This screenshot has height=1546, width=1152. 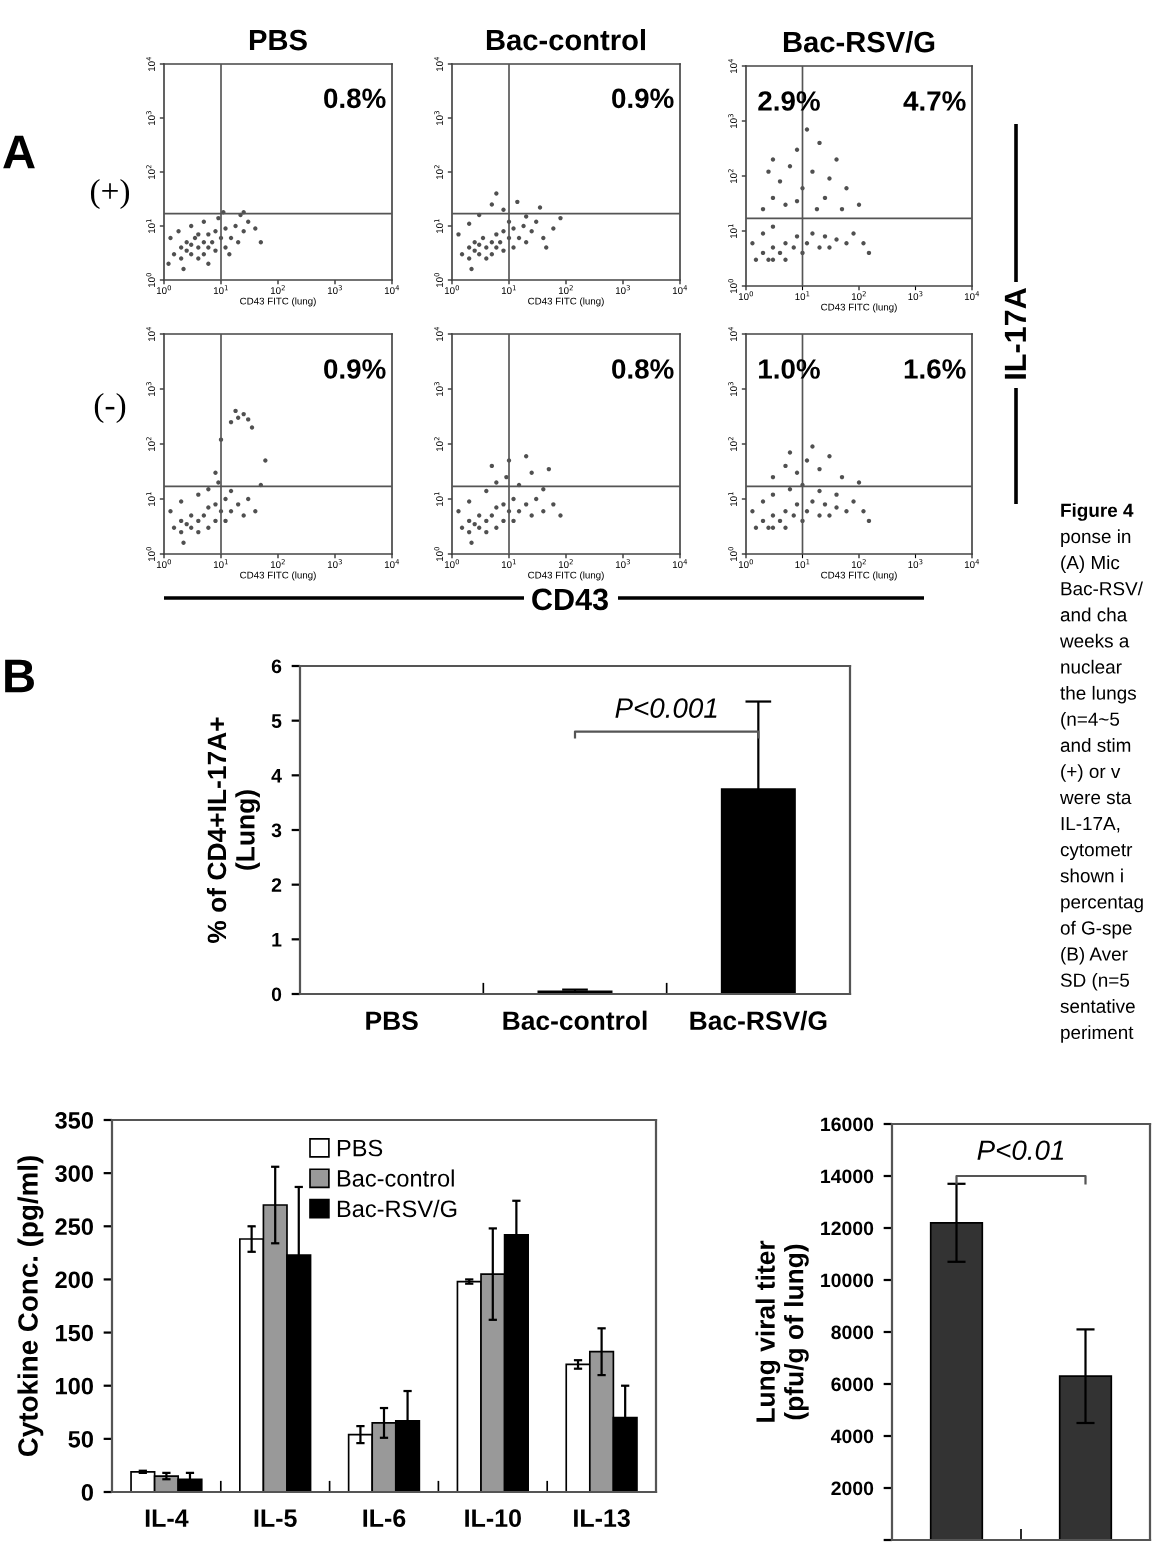 I want to click on y-tick-label: 300, so click(x=74, y=1173).